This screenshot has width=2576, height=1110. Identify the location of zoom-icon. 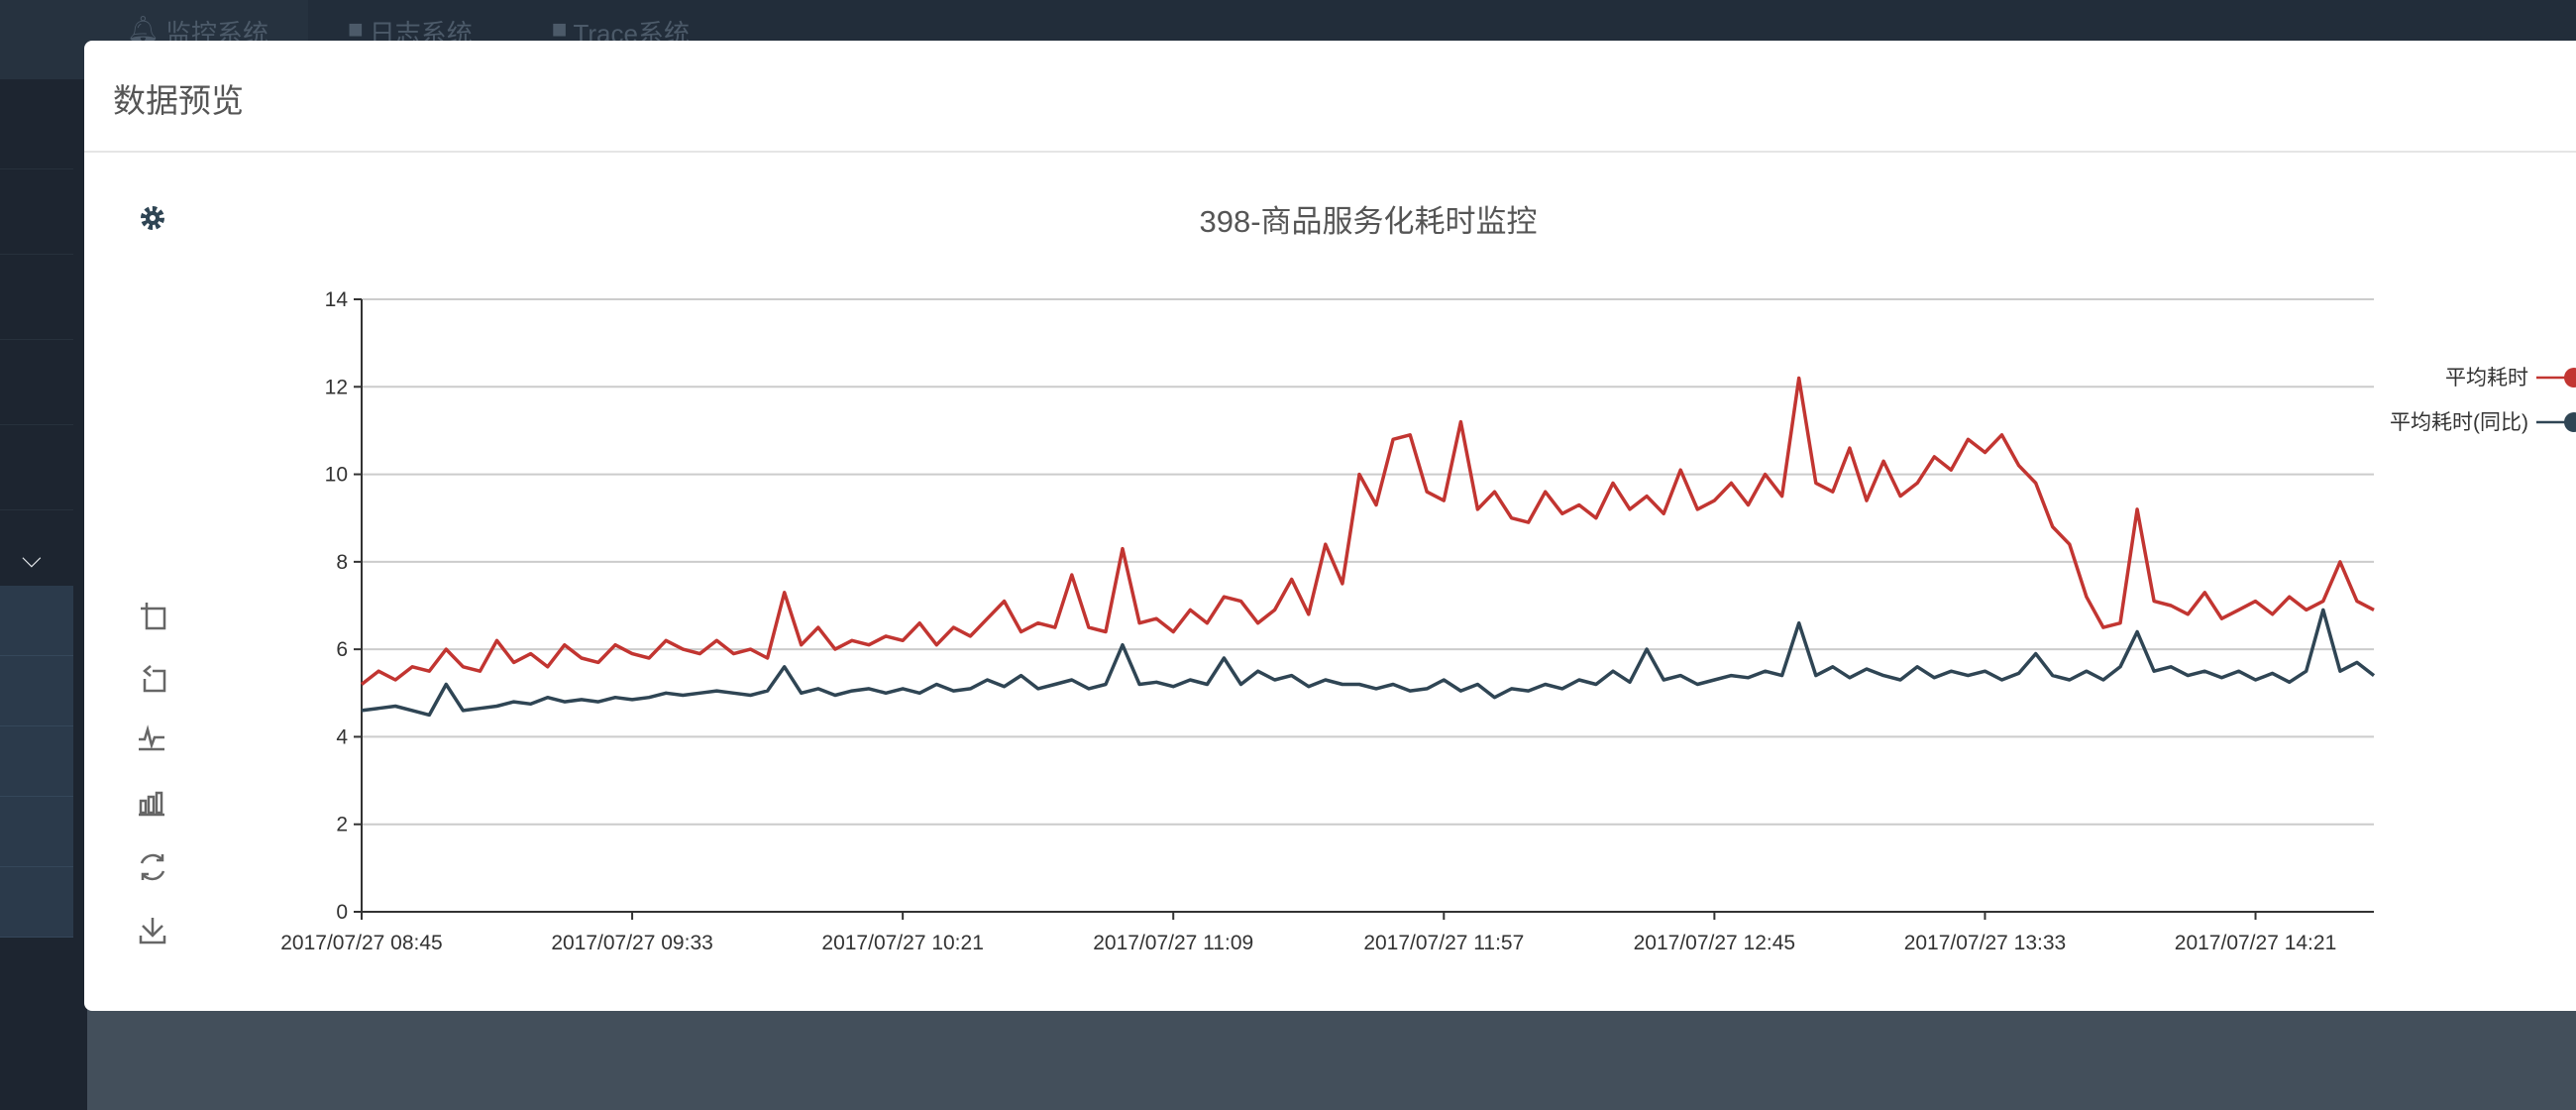
(153, 616).